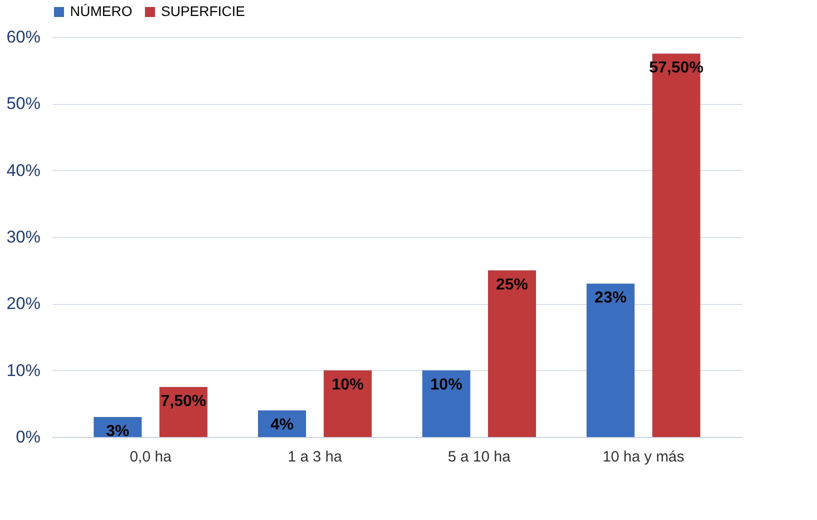 This screenshot has height=520, width=817. What do you see at coordinates (23, 104) in the screenshot?
I see `y-tick-label: 50%` at bounding box center [23, 104].